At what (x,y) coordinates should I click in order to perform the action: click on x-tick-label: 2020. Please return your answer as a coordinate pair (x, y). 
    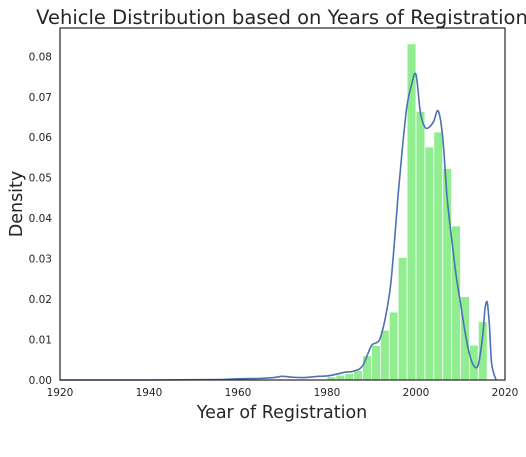
    Looking at the image, I should click on (505, 393).